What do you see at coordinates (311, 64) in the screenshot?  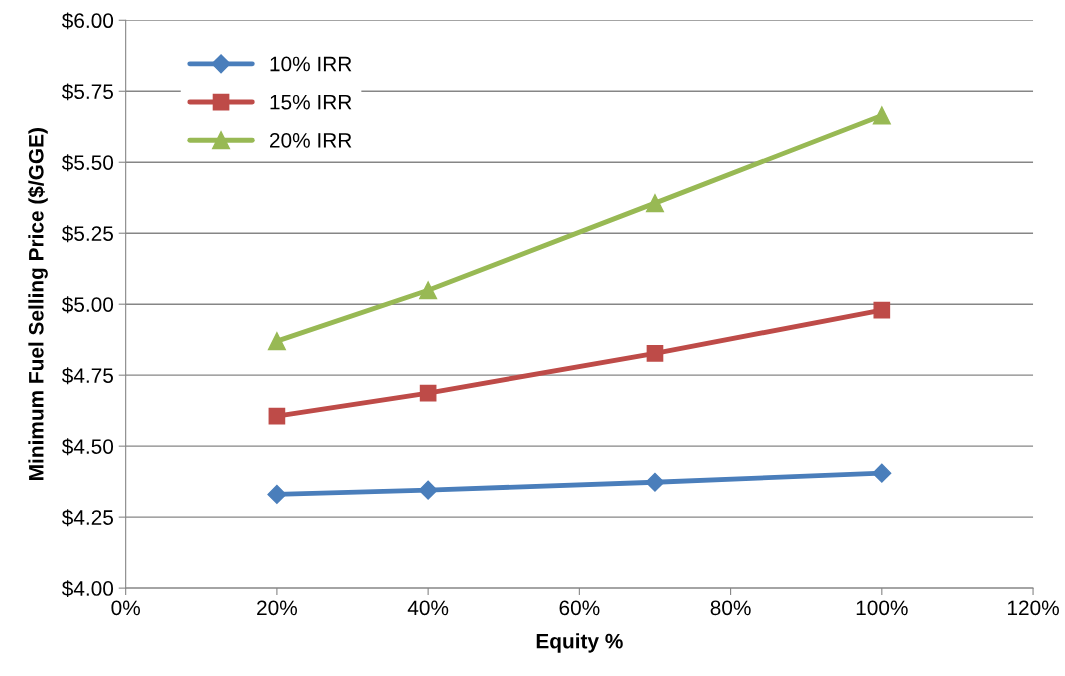 I see `legend-label: 10% IRR` at bounding box center [311, 64].